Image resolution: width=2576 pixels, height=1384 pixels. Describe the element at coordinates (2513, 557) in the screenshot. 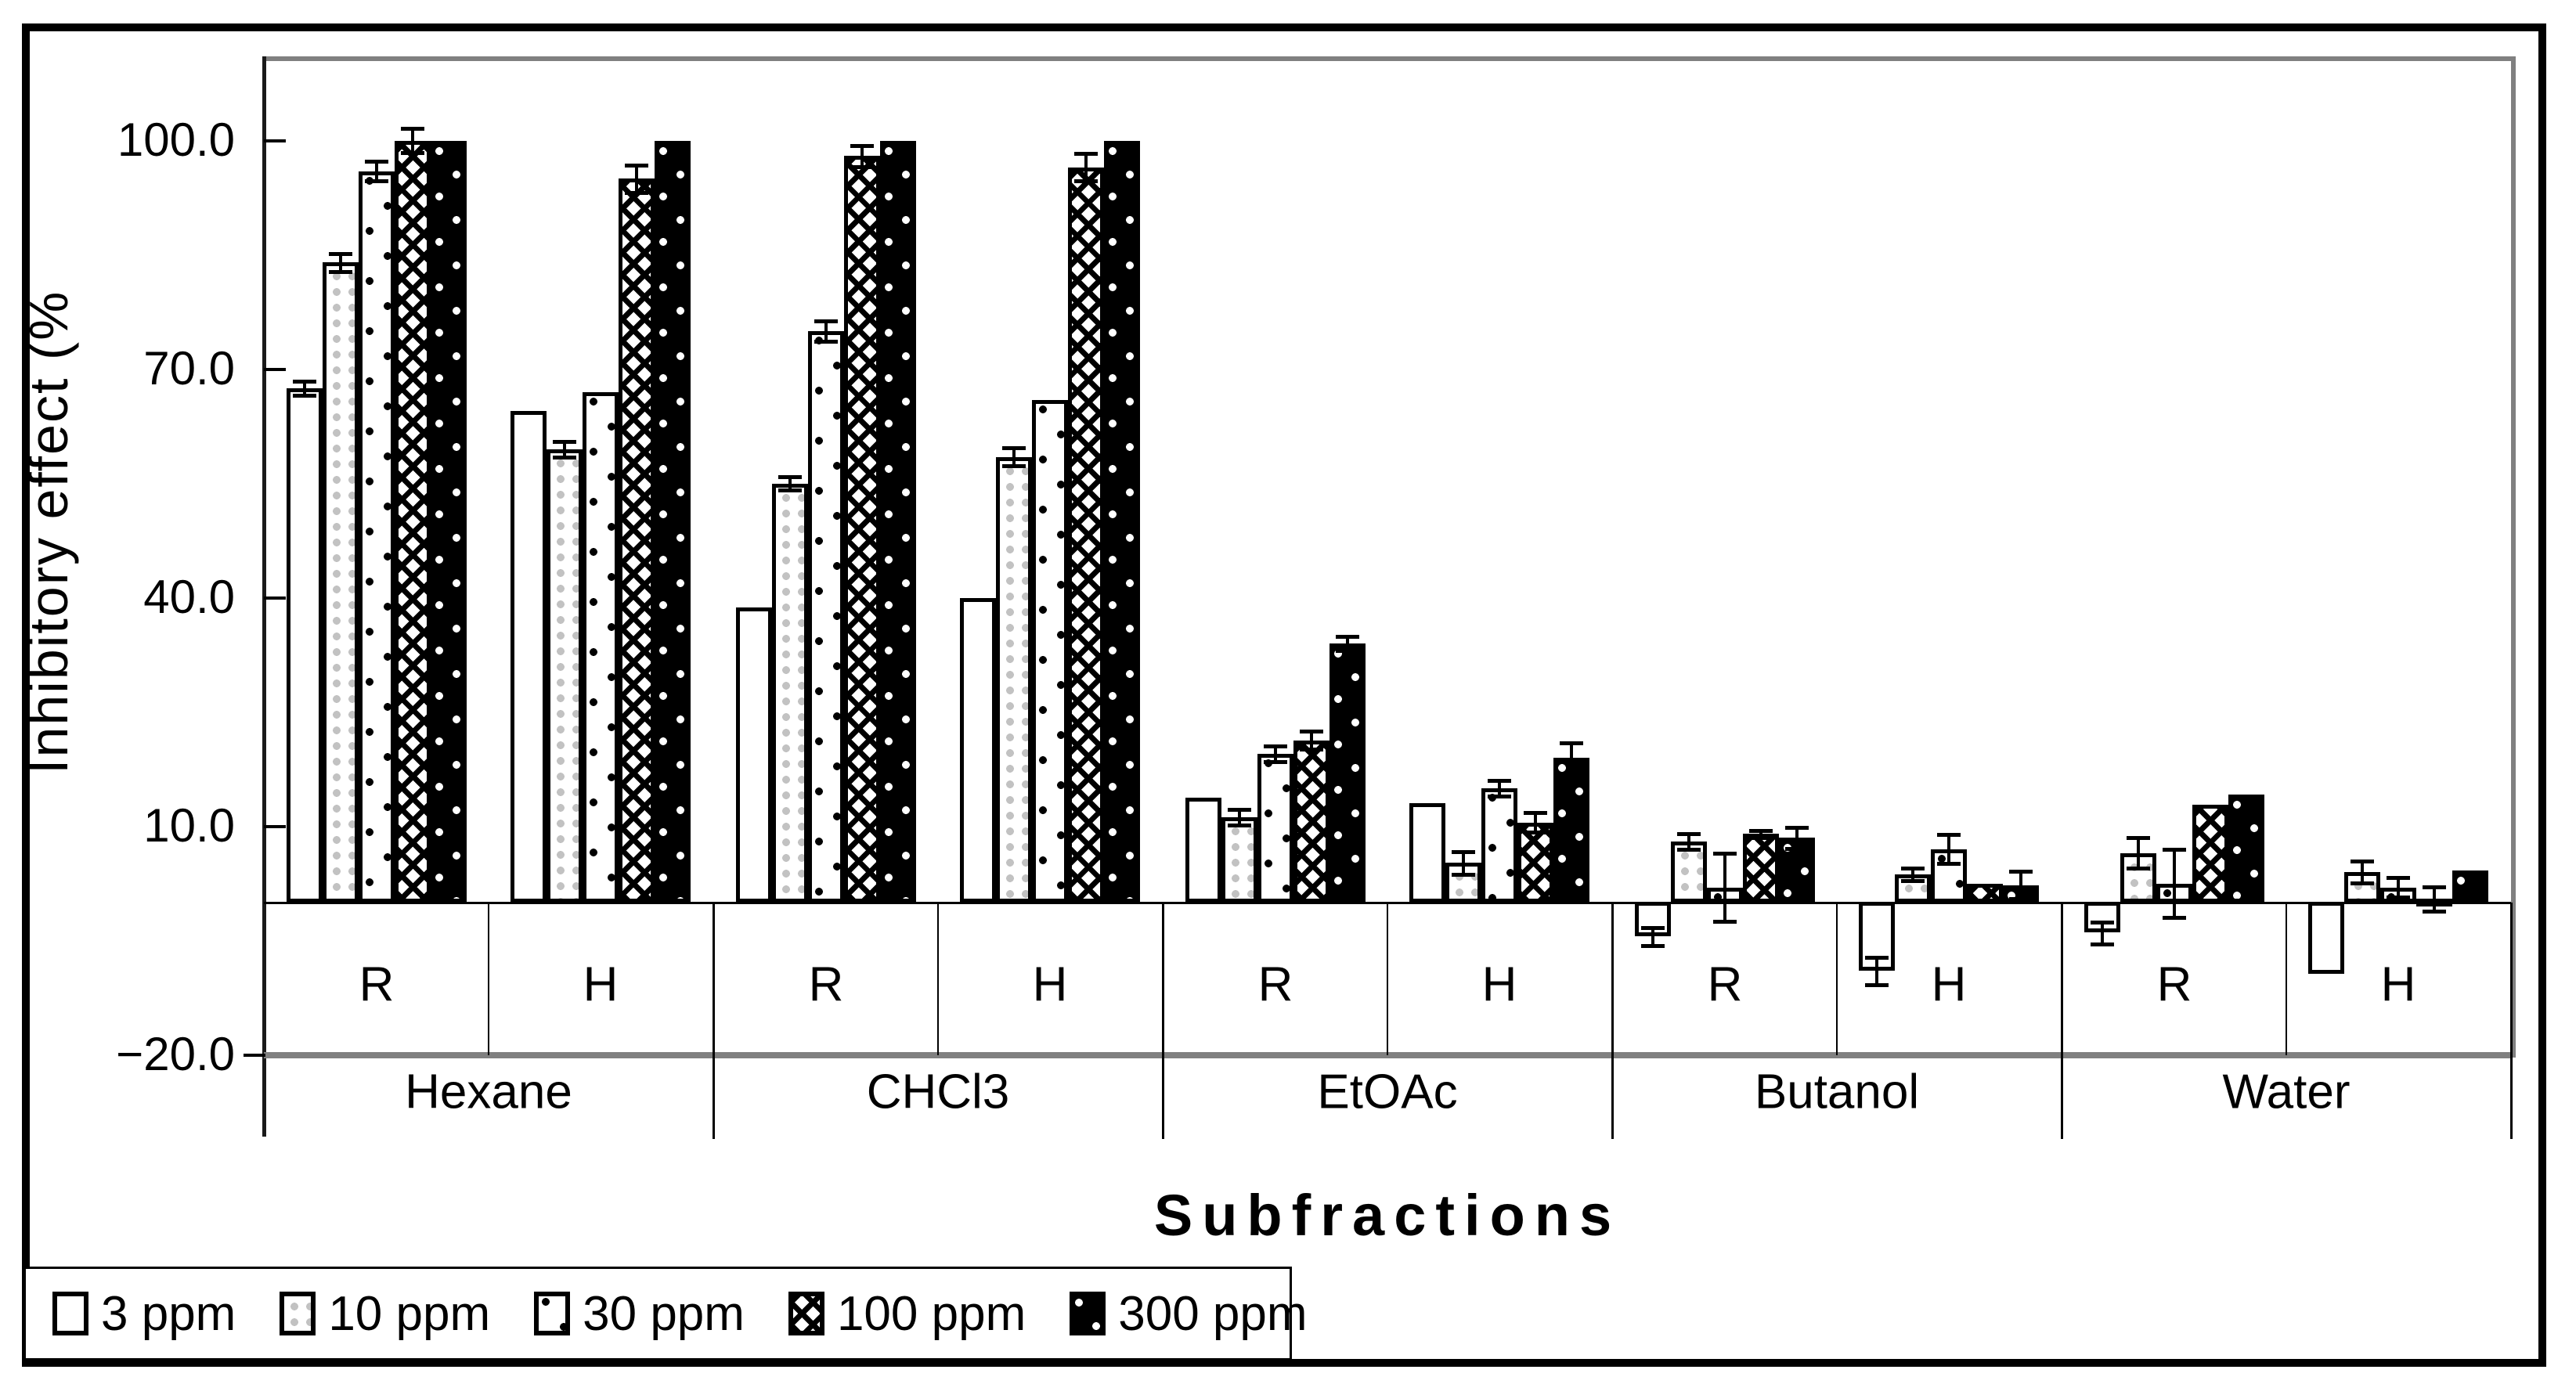

I see `plot-right-border` at that location.